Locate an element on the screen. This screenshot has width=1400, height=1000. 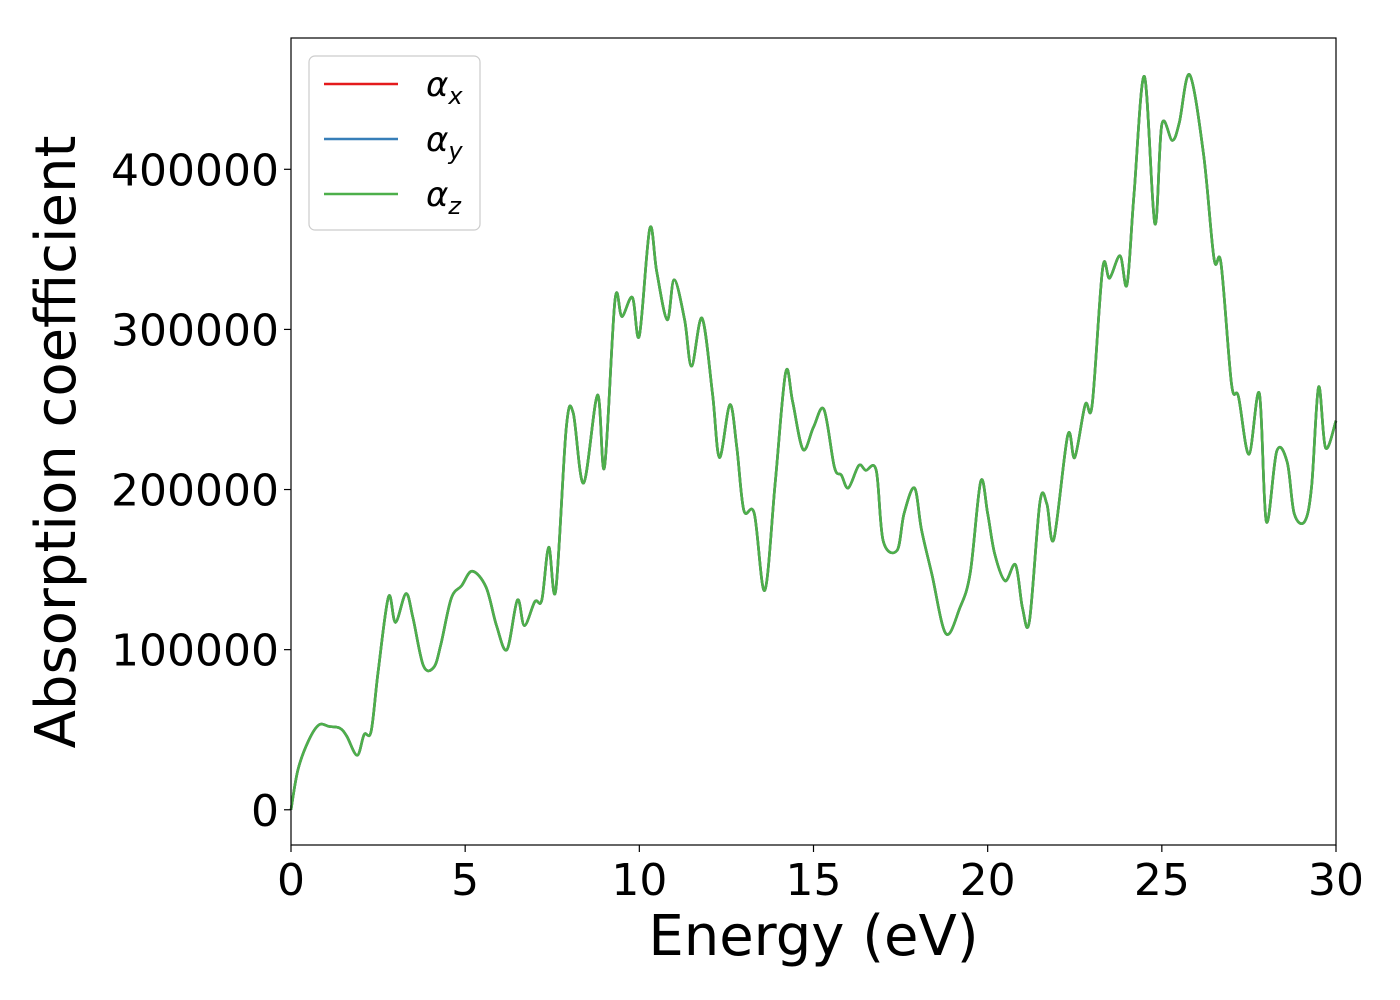
y-axis-label: Absorption coefficient is located at coordinates (56, 442).